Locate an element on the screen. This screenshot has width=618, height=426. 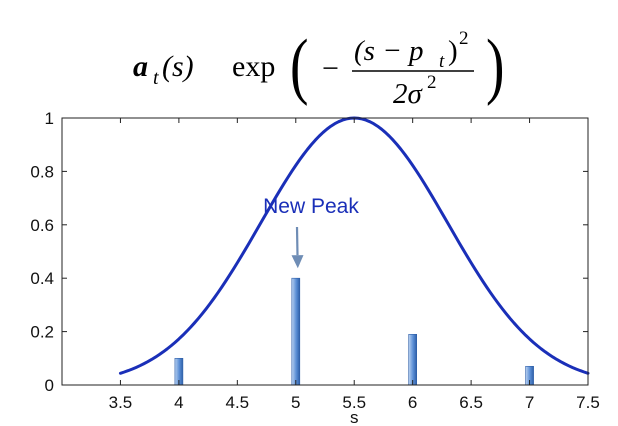
formula-argument: (s) is located at coordinates (178, 66).